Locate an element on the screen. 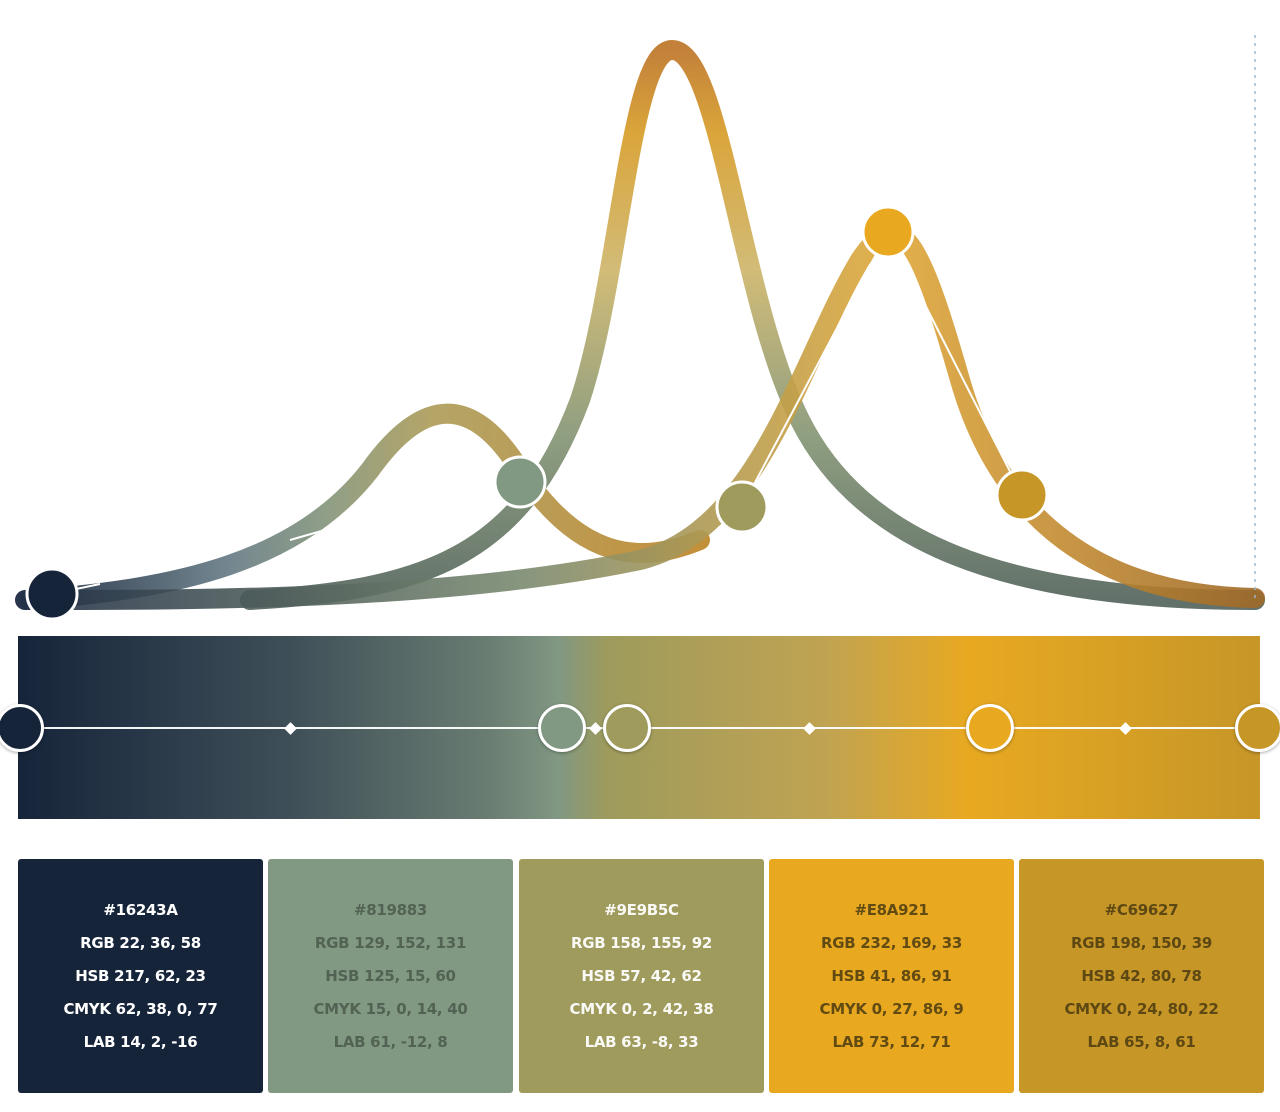 This screenshot has width=1280, height=1112. swatch-lab: LAB 61, -12, 8 is located at coordinates (390, 1041).